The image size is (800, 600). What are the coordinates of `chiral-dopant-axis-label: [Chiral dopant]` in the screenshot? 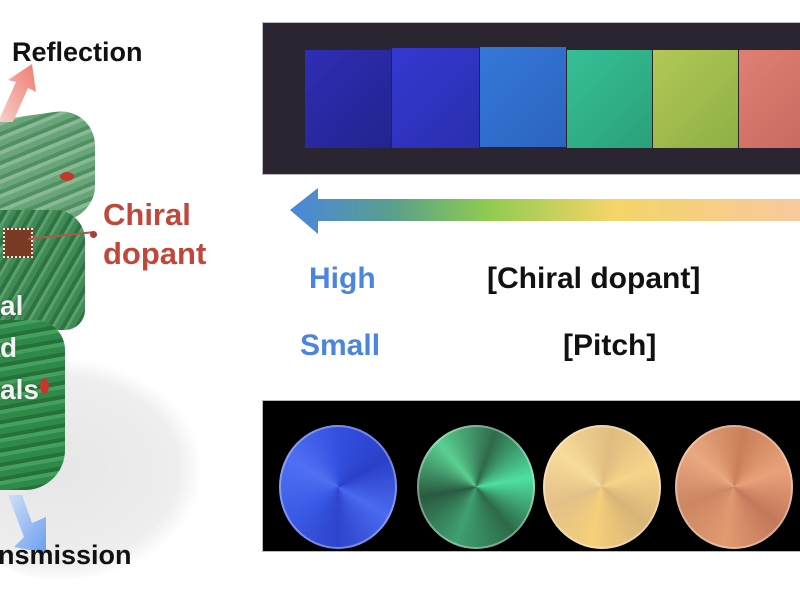 It's located at (594, 278).